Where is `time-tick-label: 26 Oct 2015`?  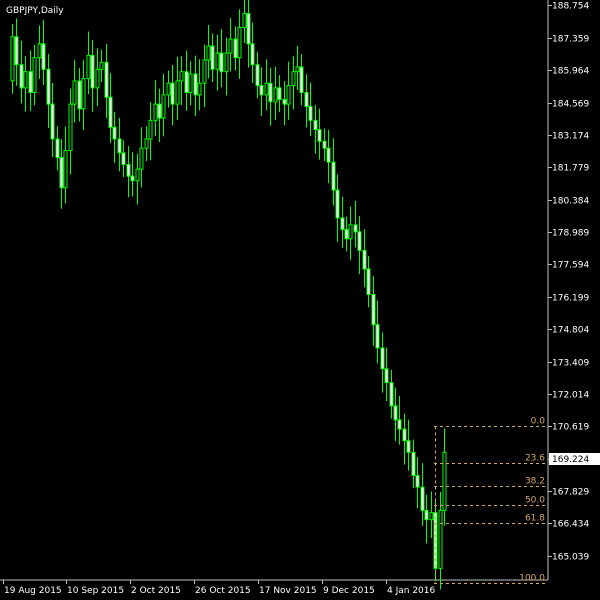
time-tick-label: 26 Oct 2015 is located at coordinates (223, 591).